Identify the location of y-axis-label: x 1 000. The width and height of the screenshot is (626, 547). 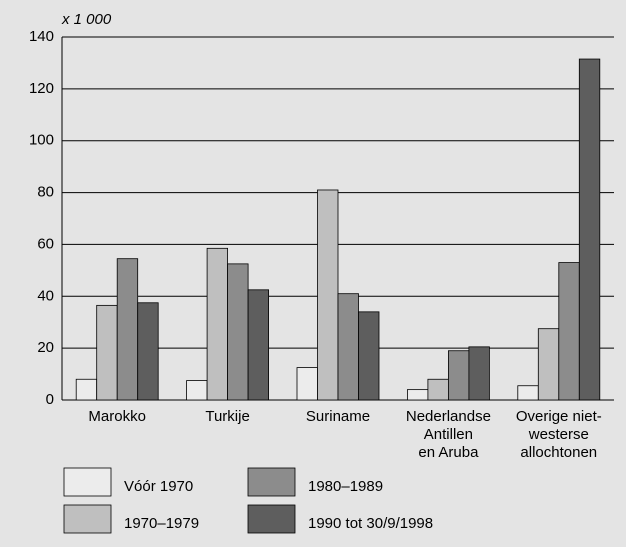
(86, 19).